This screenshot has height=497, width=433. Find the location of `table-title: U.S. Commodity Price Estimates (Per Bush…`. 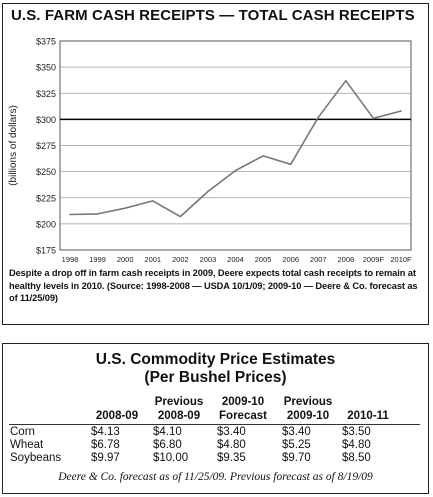

table-title: U.S. Commodity Price Estimates (Per Bush… is located at coordinates (215, 369).